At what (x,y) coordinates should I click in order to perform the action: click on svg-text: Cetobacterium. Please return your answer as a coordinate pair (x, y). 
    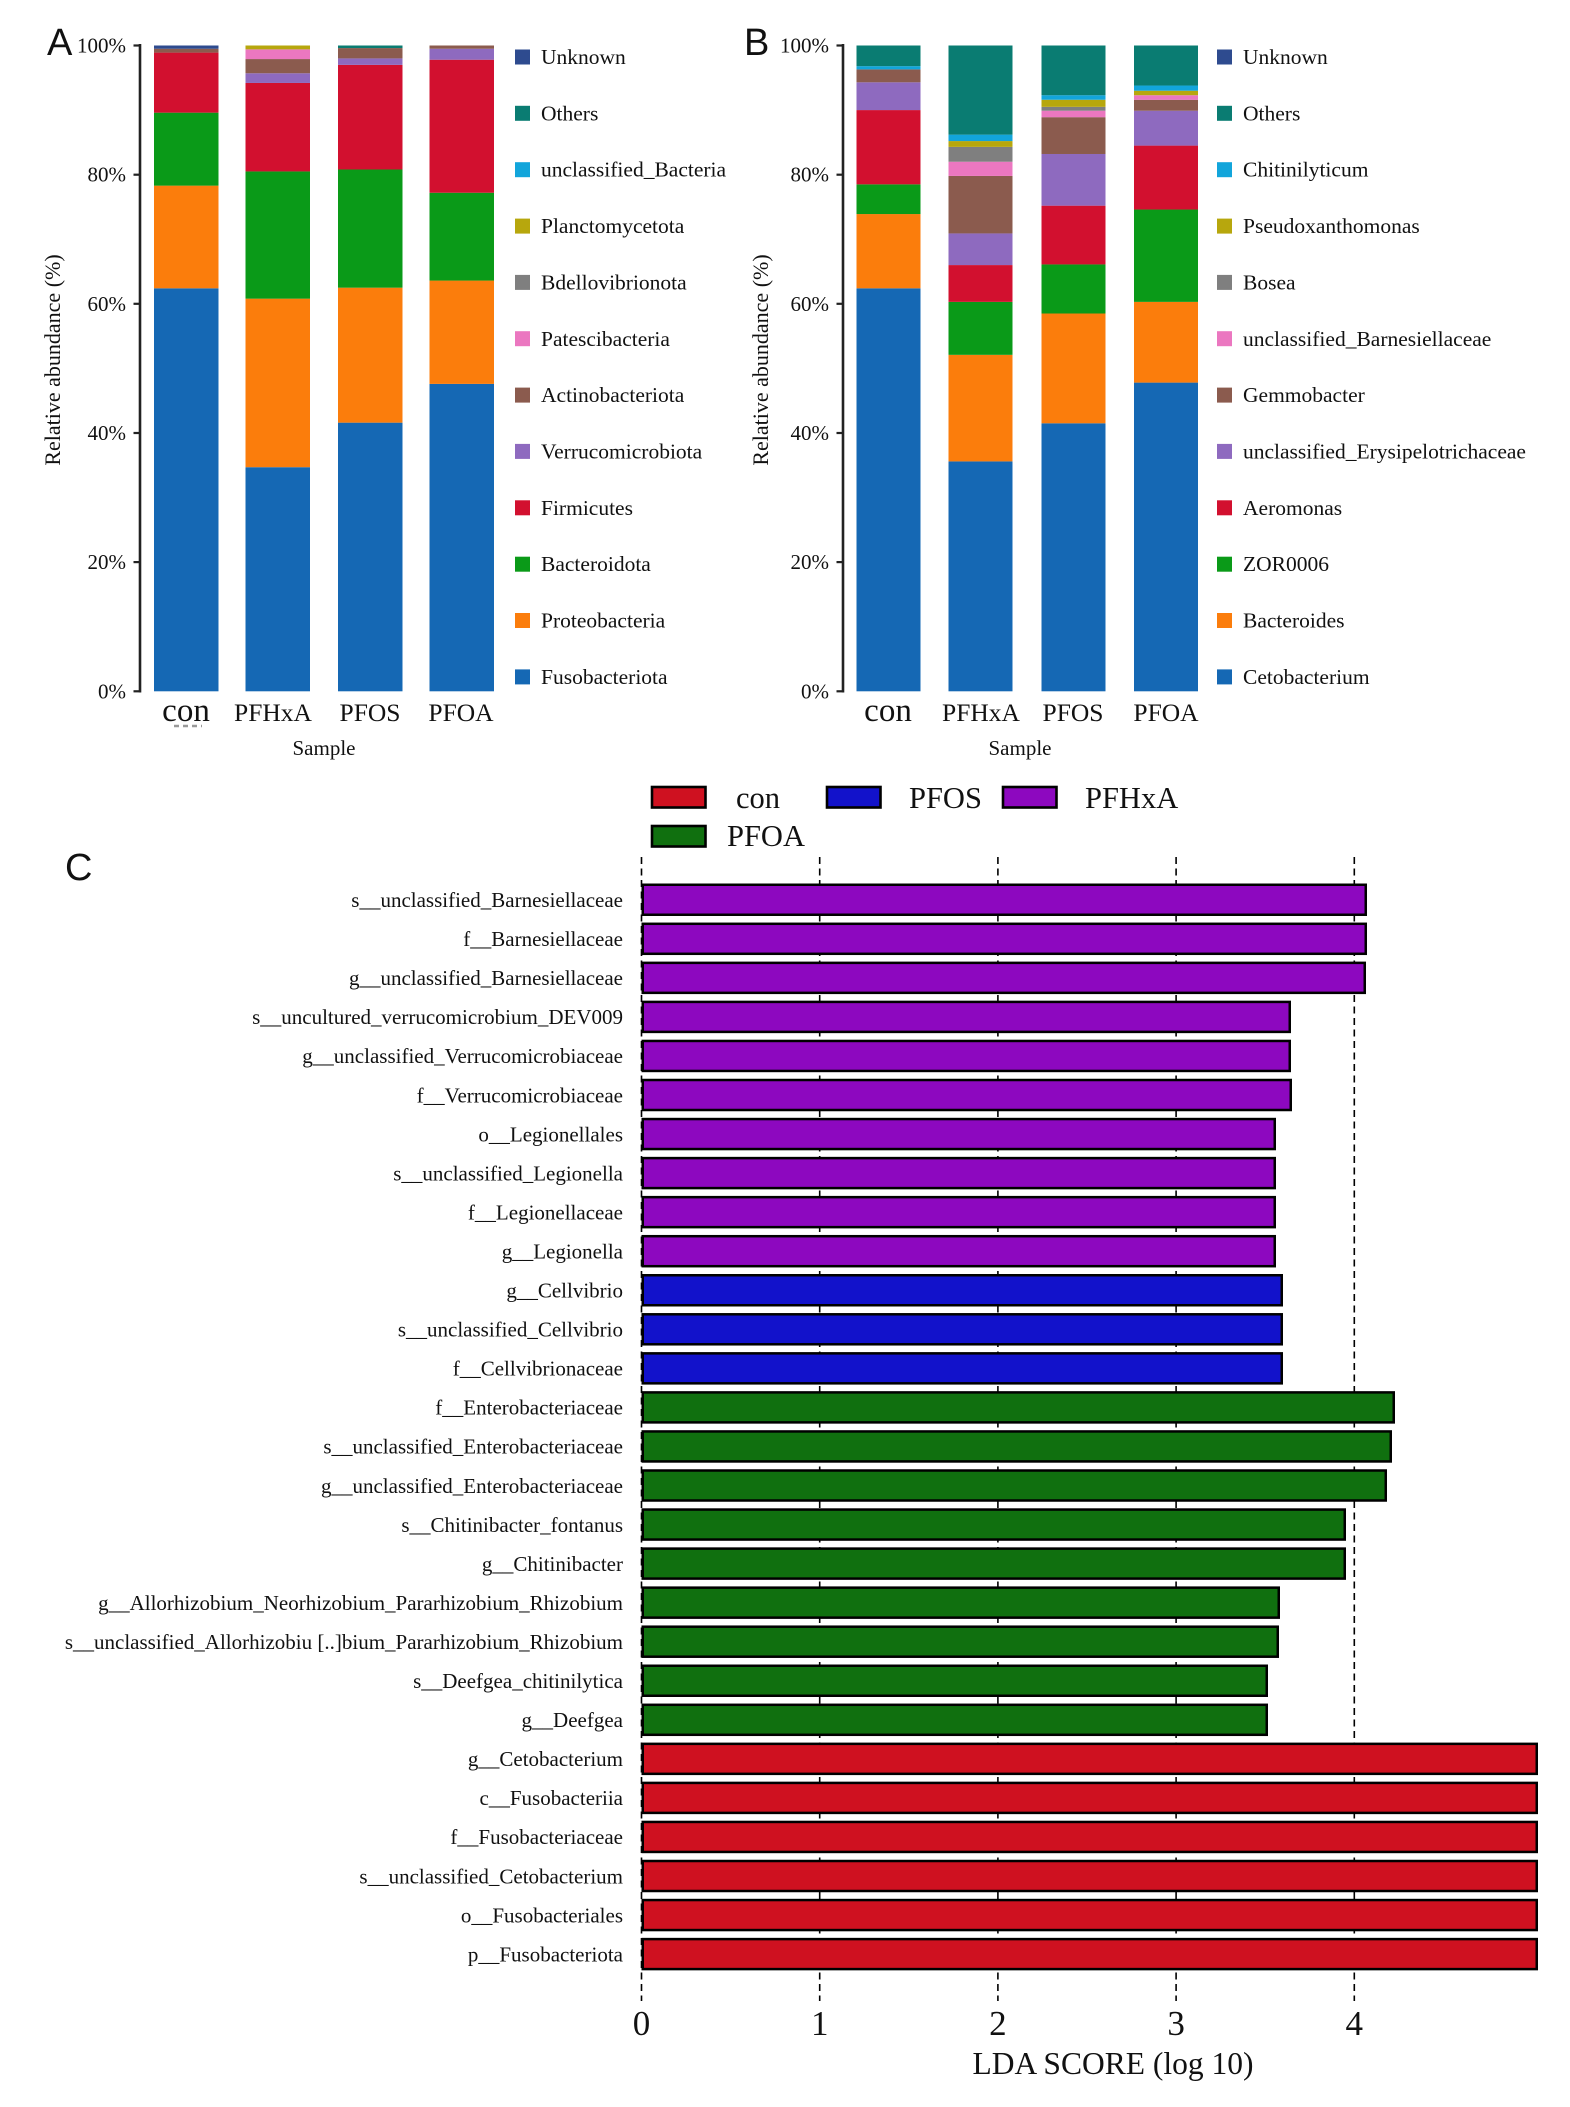
    Looking at the image, I should click on (1306, 677).